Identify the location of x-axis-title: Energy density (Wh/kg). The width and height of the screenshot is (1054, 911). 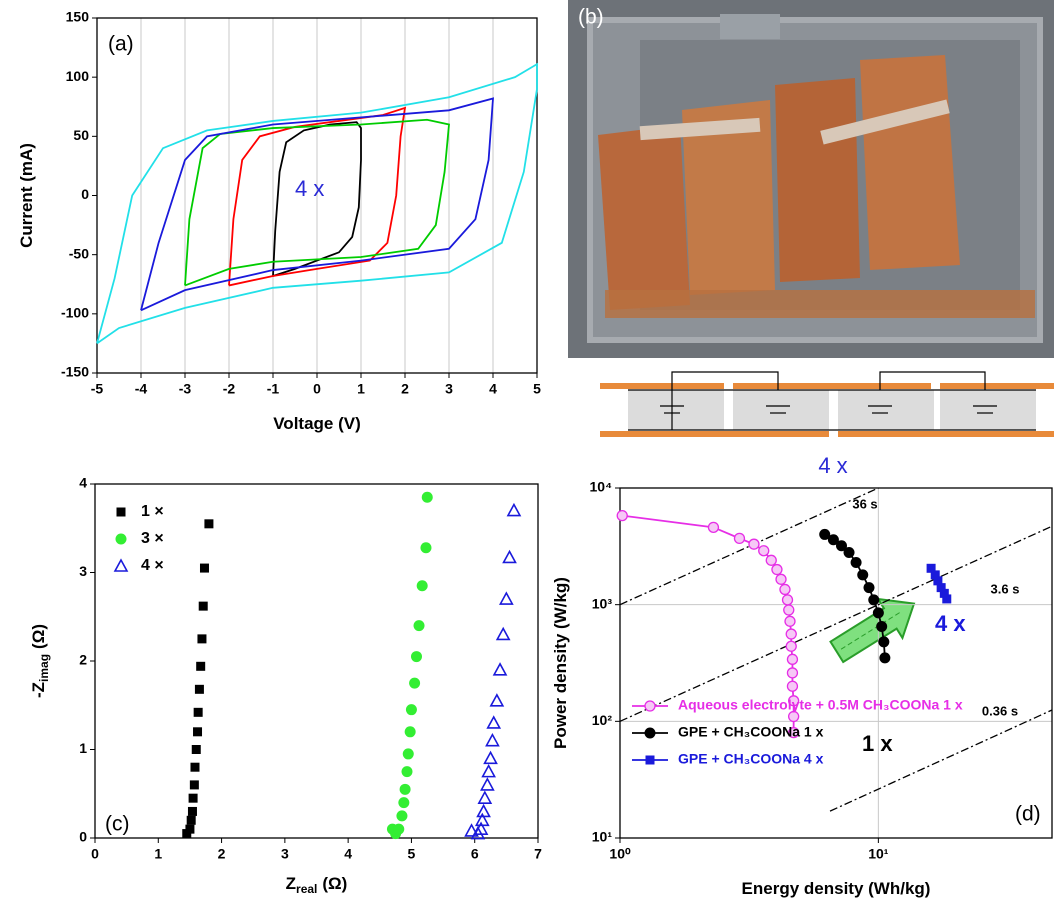
(836, 888).